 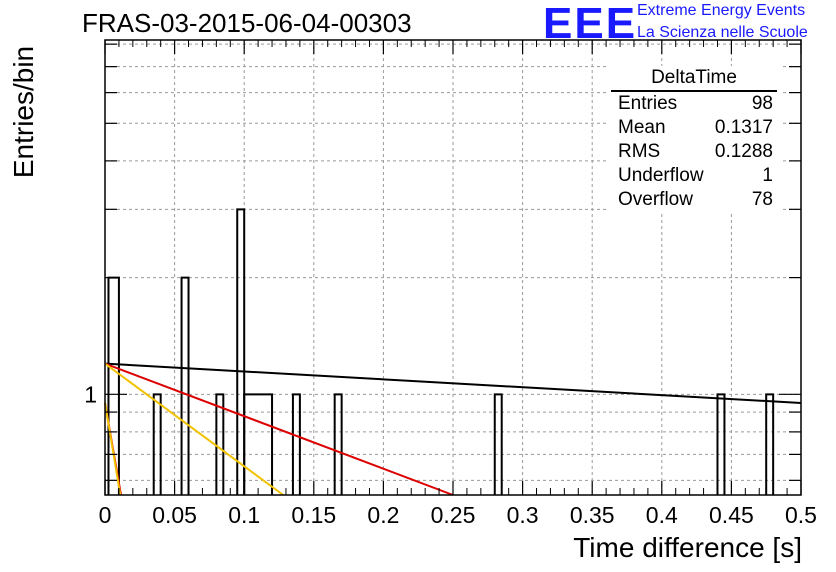 I want to click on logo-line-1: Extreme Energy Events, so click(x=721, y=10).